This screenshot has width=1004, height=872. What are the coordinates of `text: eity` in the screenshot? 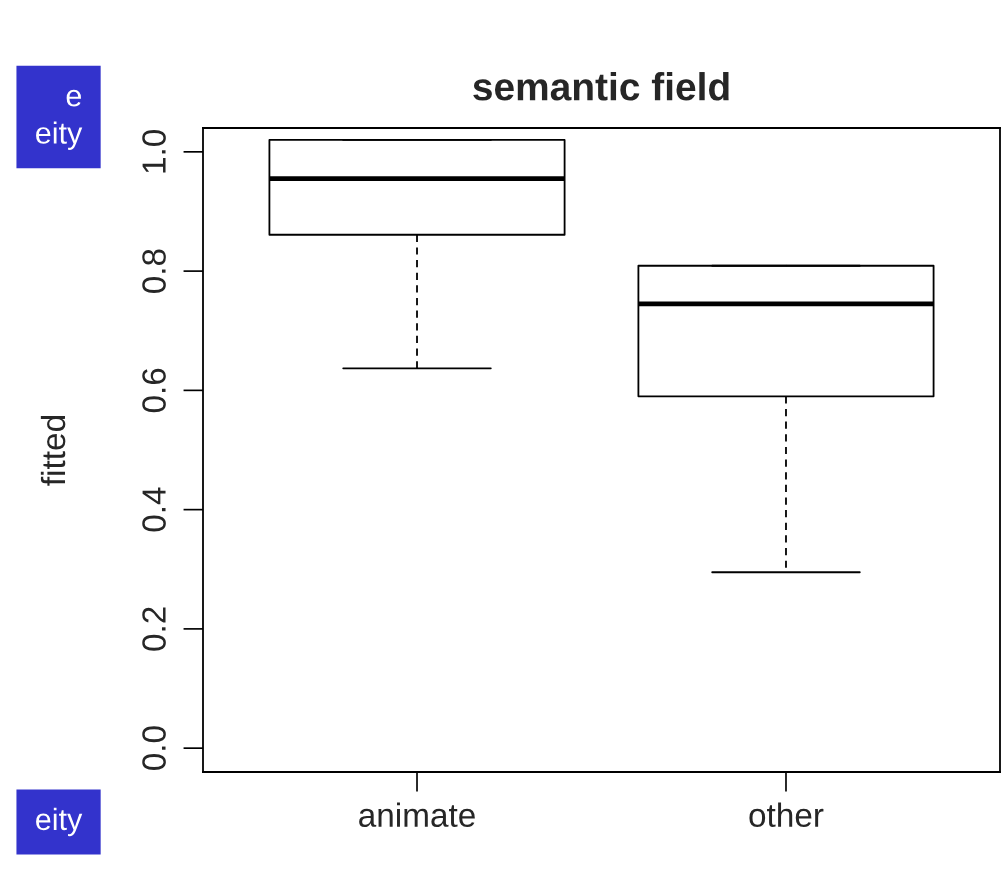 It's located at (59, 822).